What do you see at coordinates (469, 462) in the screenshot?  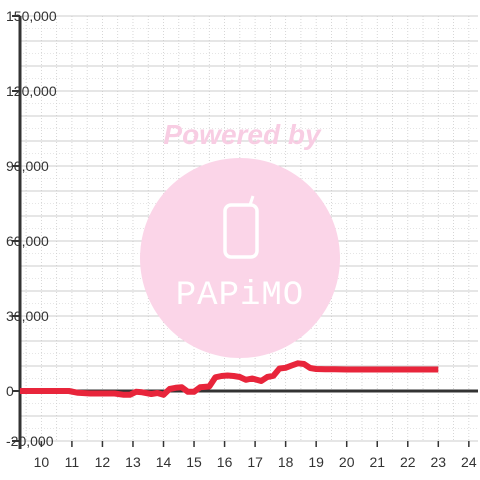 I see `x-tick-label: 24` at bounding box center [469, 462].